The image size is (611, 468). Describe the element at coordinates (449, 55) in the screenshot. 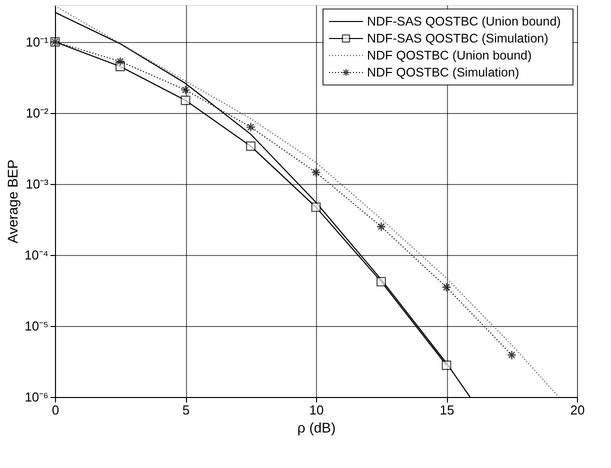

I see `legend-label: NDF QOSTBC (Union bound)` at that location.